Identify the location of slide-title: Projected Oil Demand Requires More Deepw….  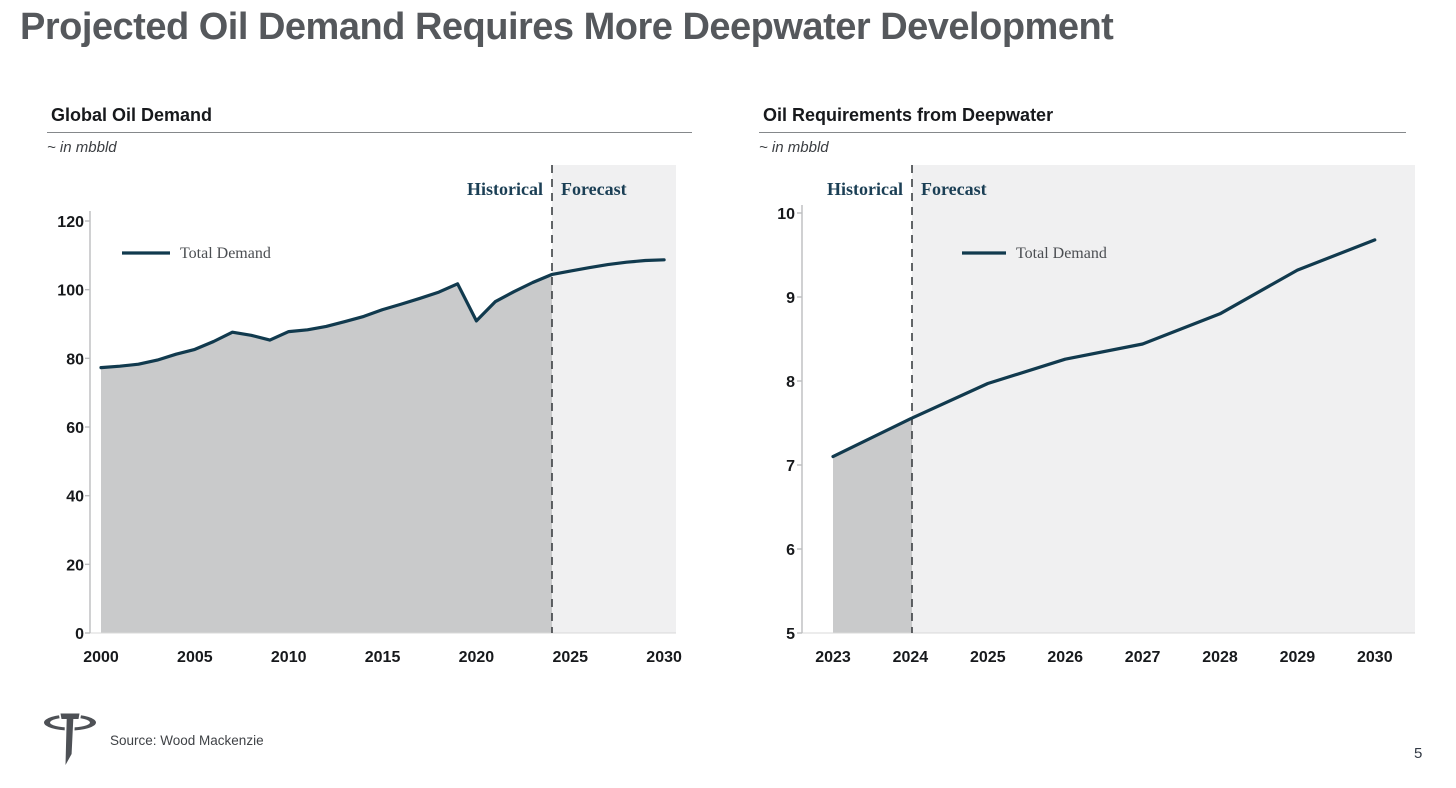
(567, 27).